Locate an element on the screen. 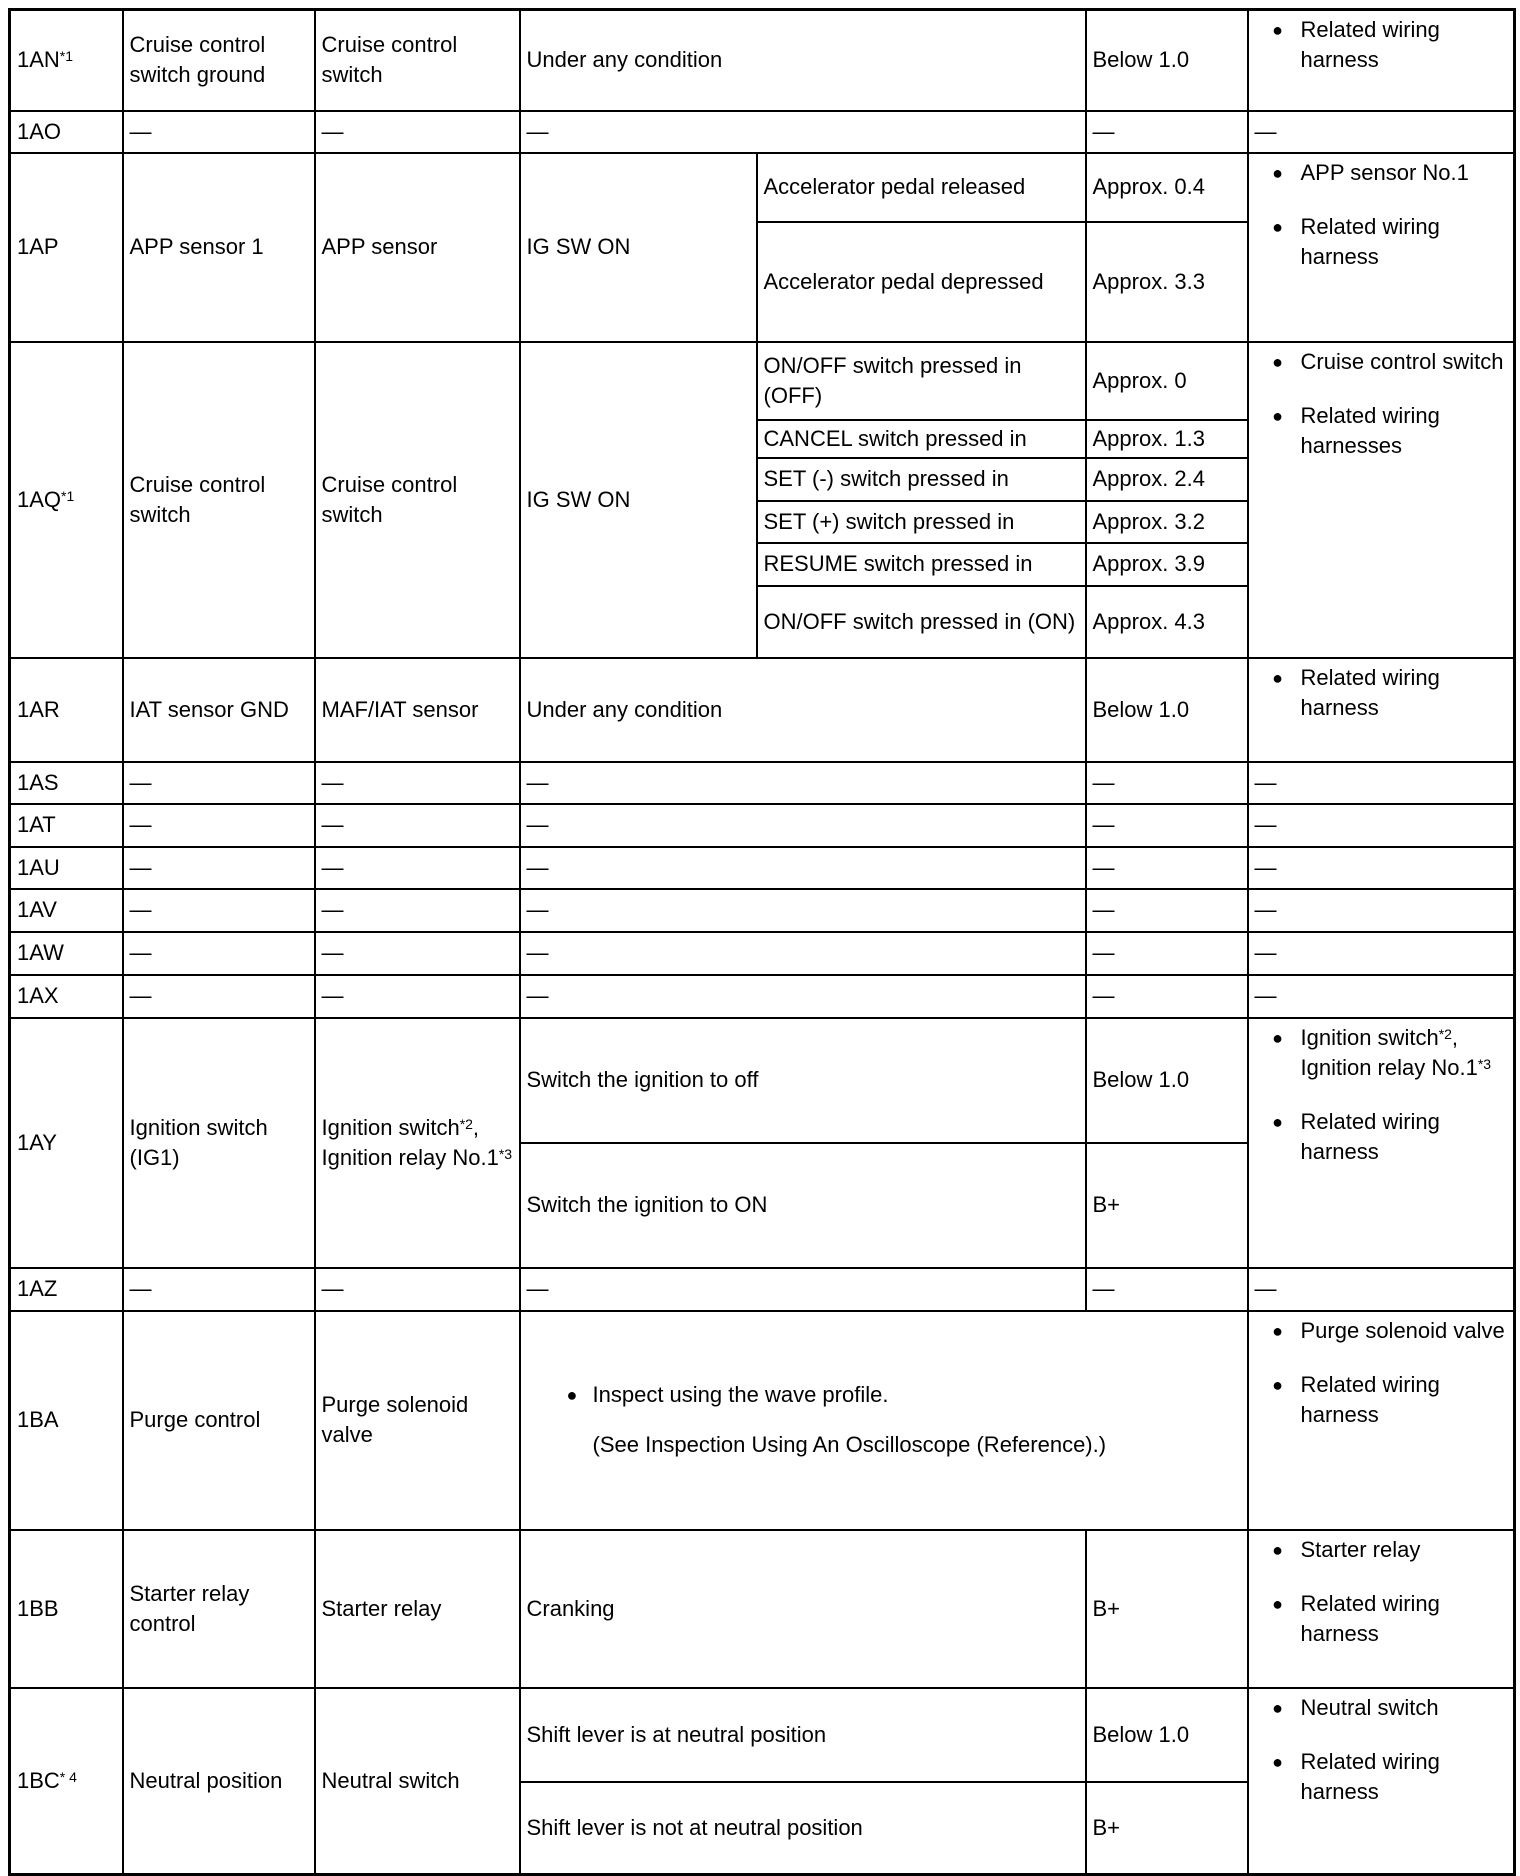 Image resolution: width=1520 pixels, height=1876 pixels. pin-label: 1AW is located at coordinates (40, 952).